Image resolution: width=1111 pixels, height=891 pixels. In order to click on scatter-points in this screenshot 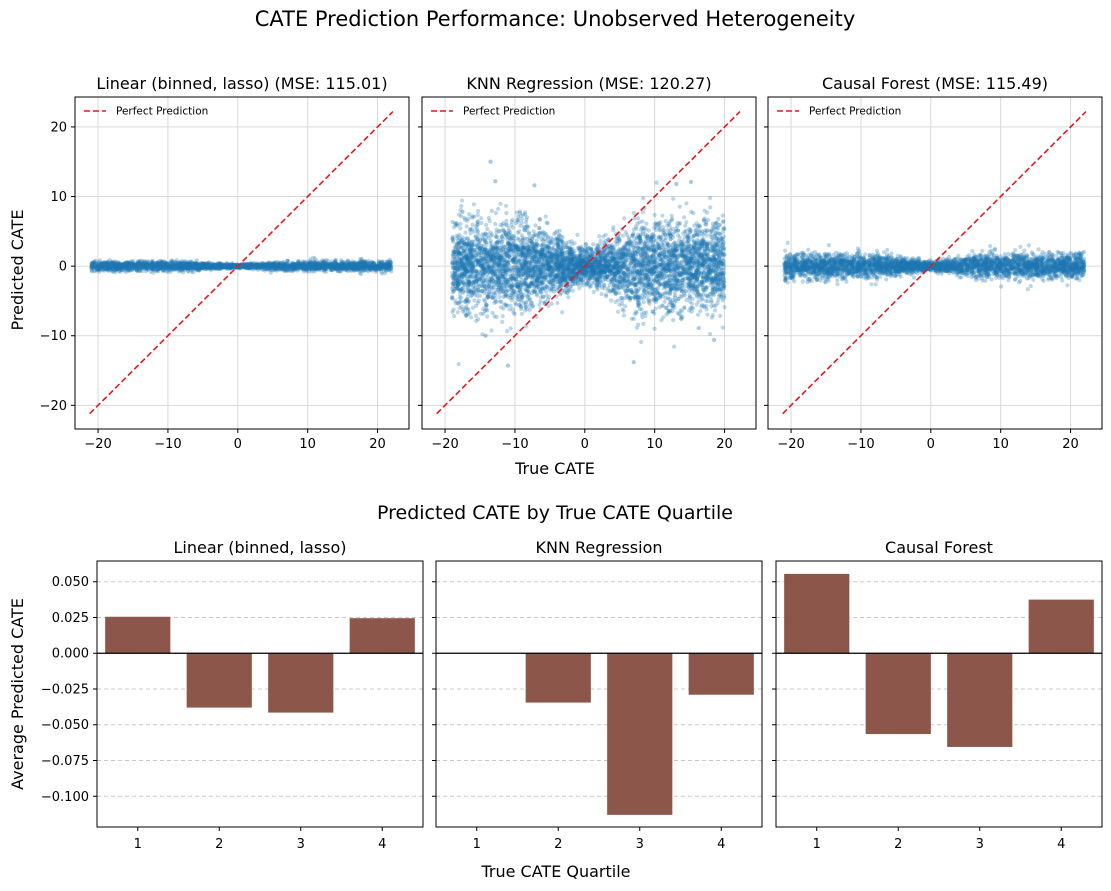, I will do `click(241, 266)`.